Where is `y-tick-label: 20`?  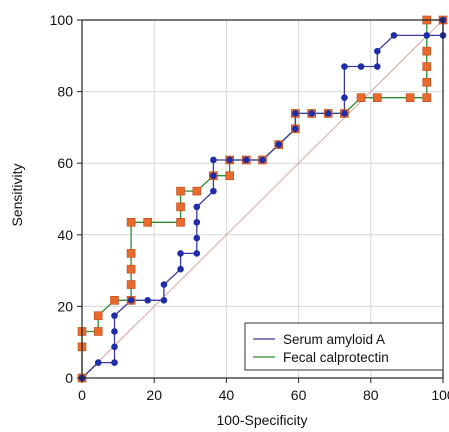
y-tick-label: 20 is located at coordinates (65, 306).